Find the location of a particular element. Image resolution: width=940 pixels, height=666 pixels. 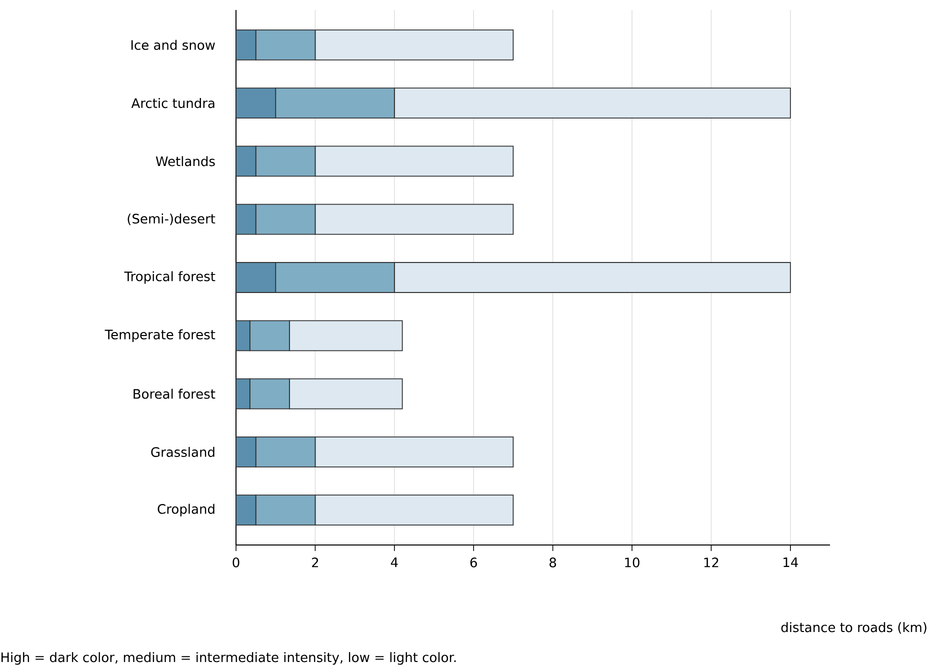

x-tick-label: 0 is located at coordinates (236, 563).